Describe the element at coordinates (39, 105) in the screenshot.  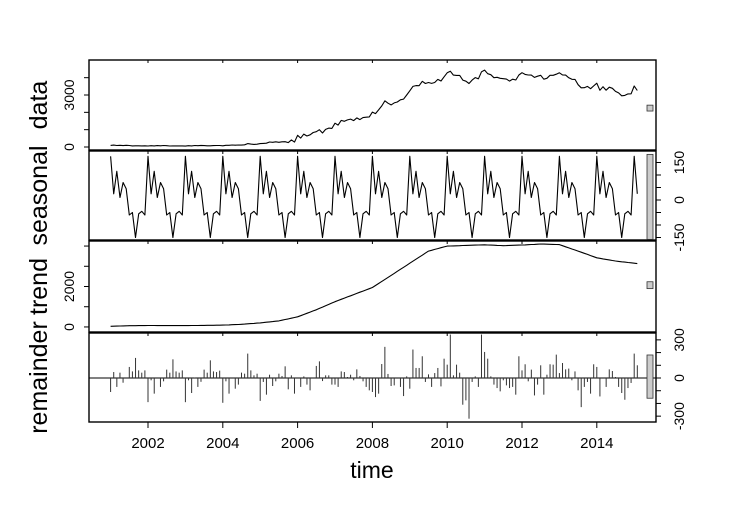
I see `data-panel-label: data` at that location.